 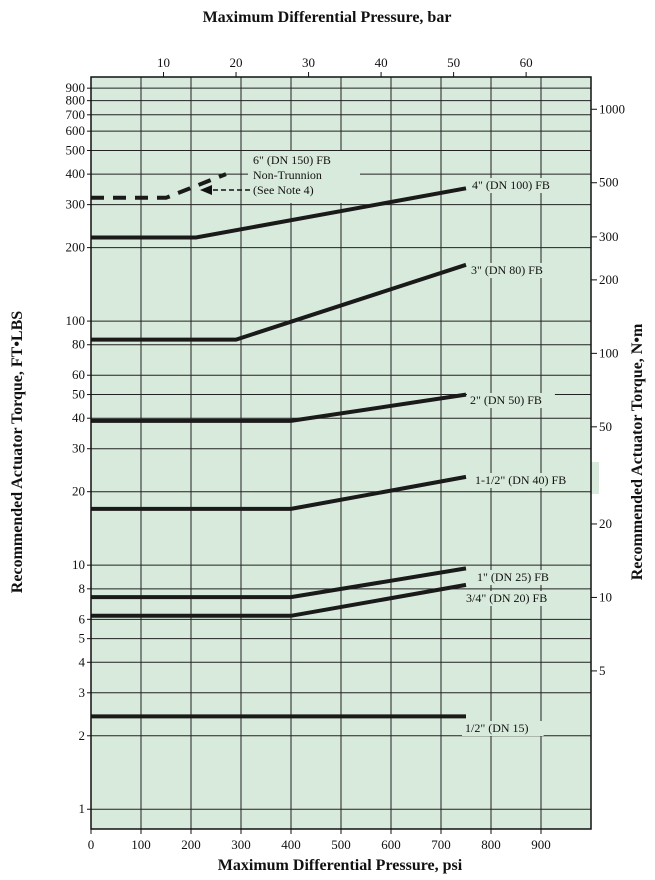 I want to click on bar-tick-label: 40, so click(x=381, y=62).